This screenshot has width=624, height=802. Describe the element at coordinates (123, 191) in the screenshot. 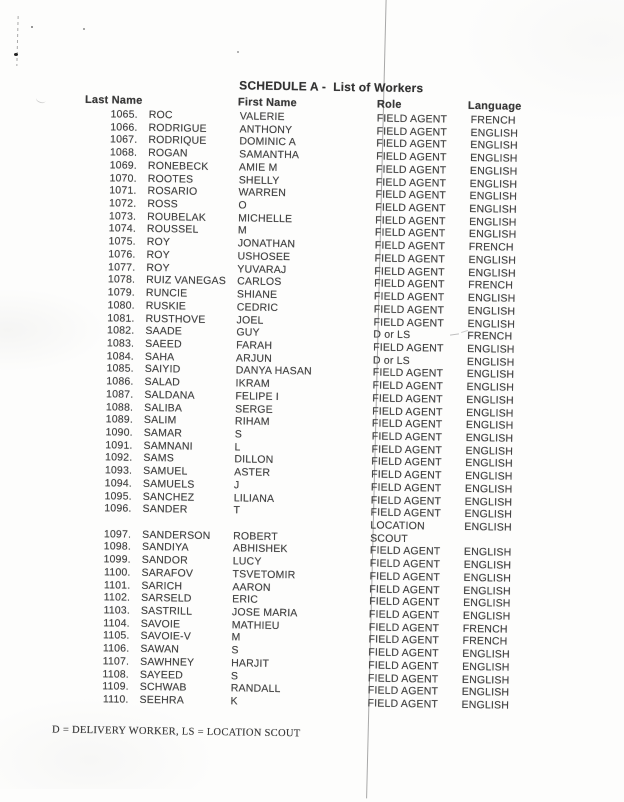

I see `cell-number: 1071.` at that location.